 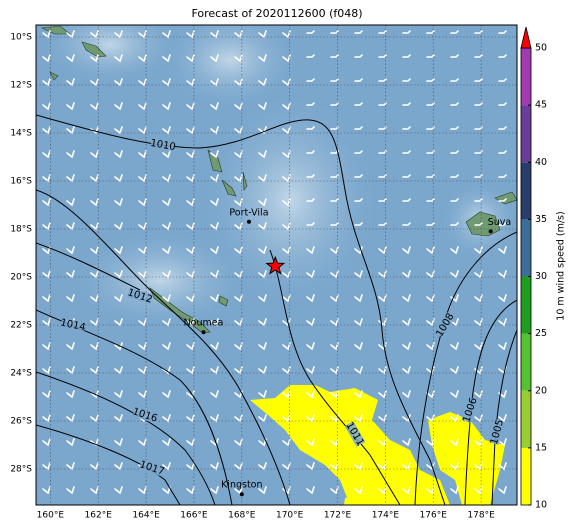 What do you see at coordinates (543, 268) in the screenshot?
I see `colorbar: 10 15 20 25 30 35 40 45 50 10 m wind speed (m/s)` at bounding box center [543, 268].